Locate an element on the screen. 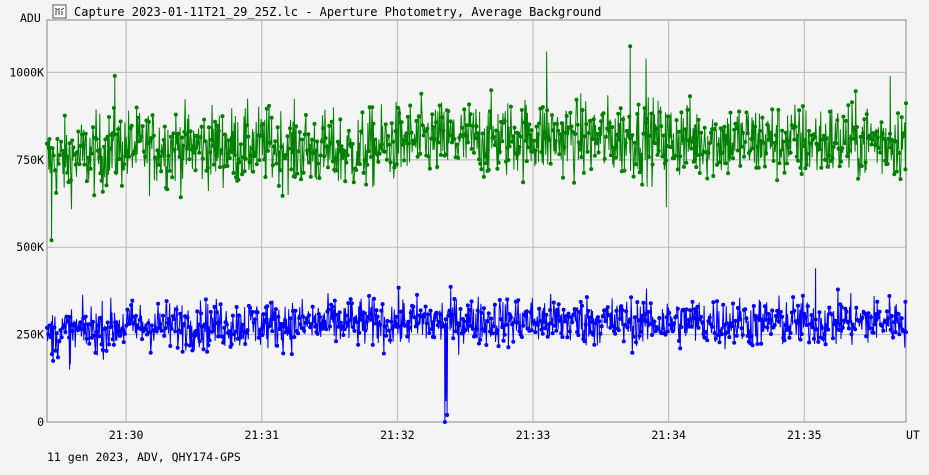 Image resolution: width=929 pixels, height=475 pixels. y-tick-label: 0 is located at coordinates (40, 422).